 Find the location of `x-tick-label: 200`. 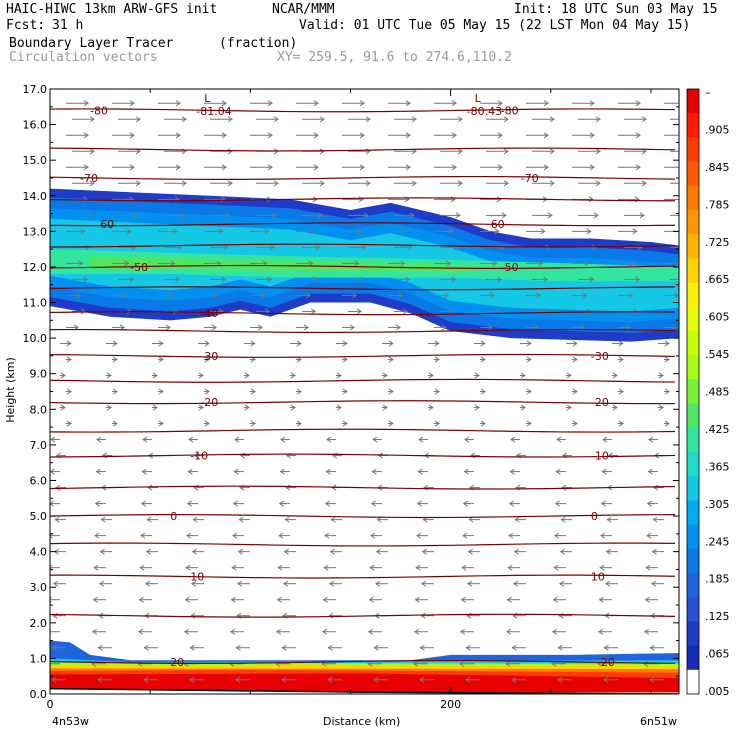

x-tick-label: 200 is located at coordinates (450, 704).